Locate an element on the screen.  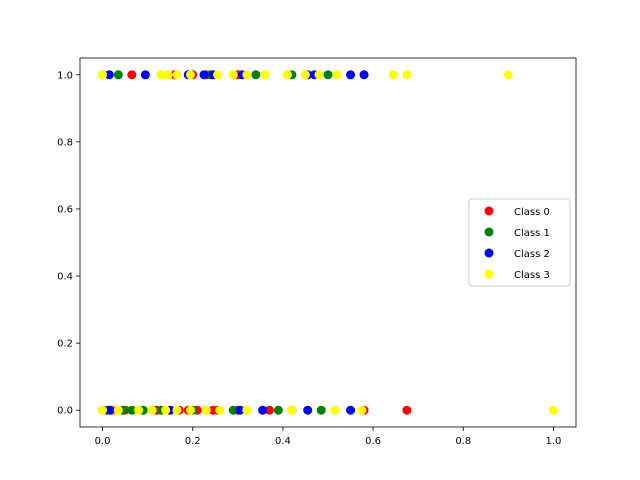
legend-label: Class 1 is located at coordinates (532, 233).